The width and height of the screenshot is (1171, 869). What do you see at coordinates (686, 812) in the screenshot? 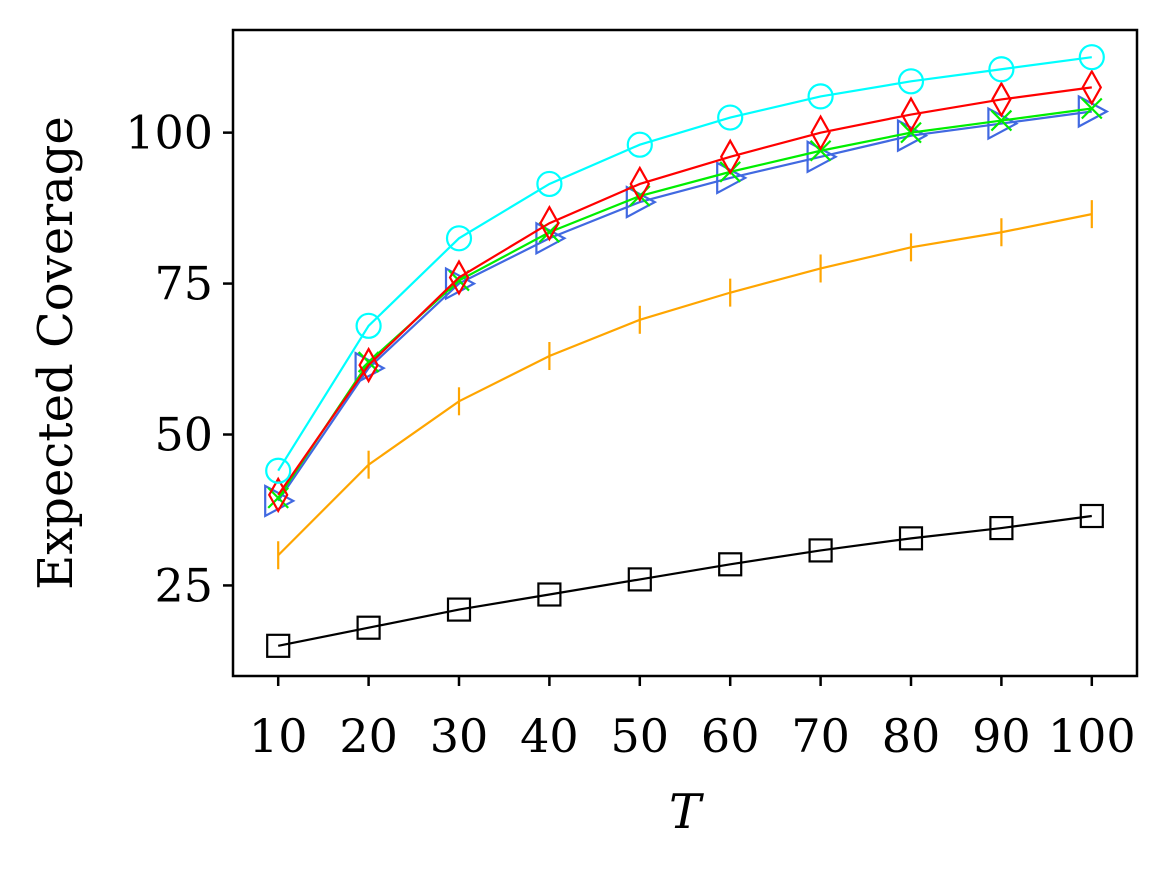
I see `x-axis-label: T` at bounding box center [686, 812].